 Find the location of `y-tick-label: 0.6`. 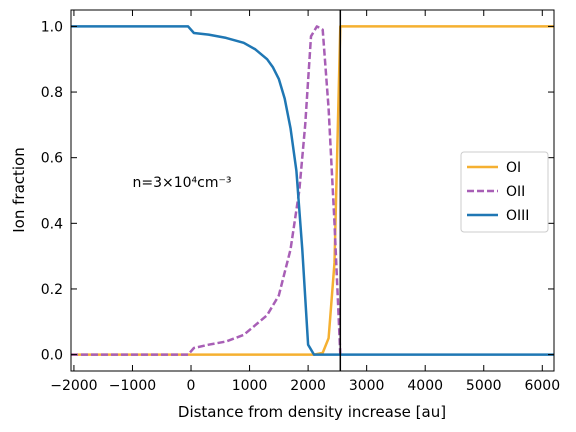

y-tick-label: 0.6 is located at coordinates (52, 159).